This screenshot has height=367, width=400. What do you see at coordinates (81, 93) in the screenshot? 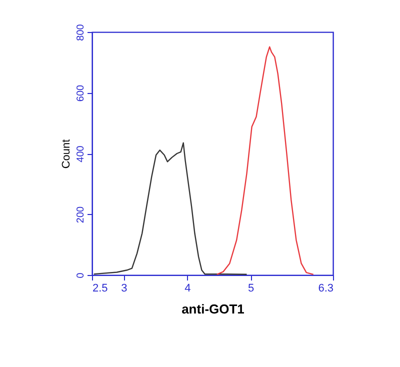
I see `y-tick-label: 600` at bounding box center [81, 93].